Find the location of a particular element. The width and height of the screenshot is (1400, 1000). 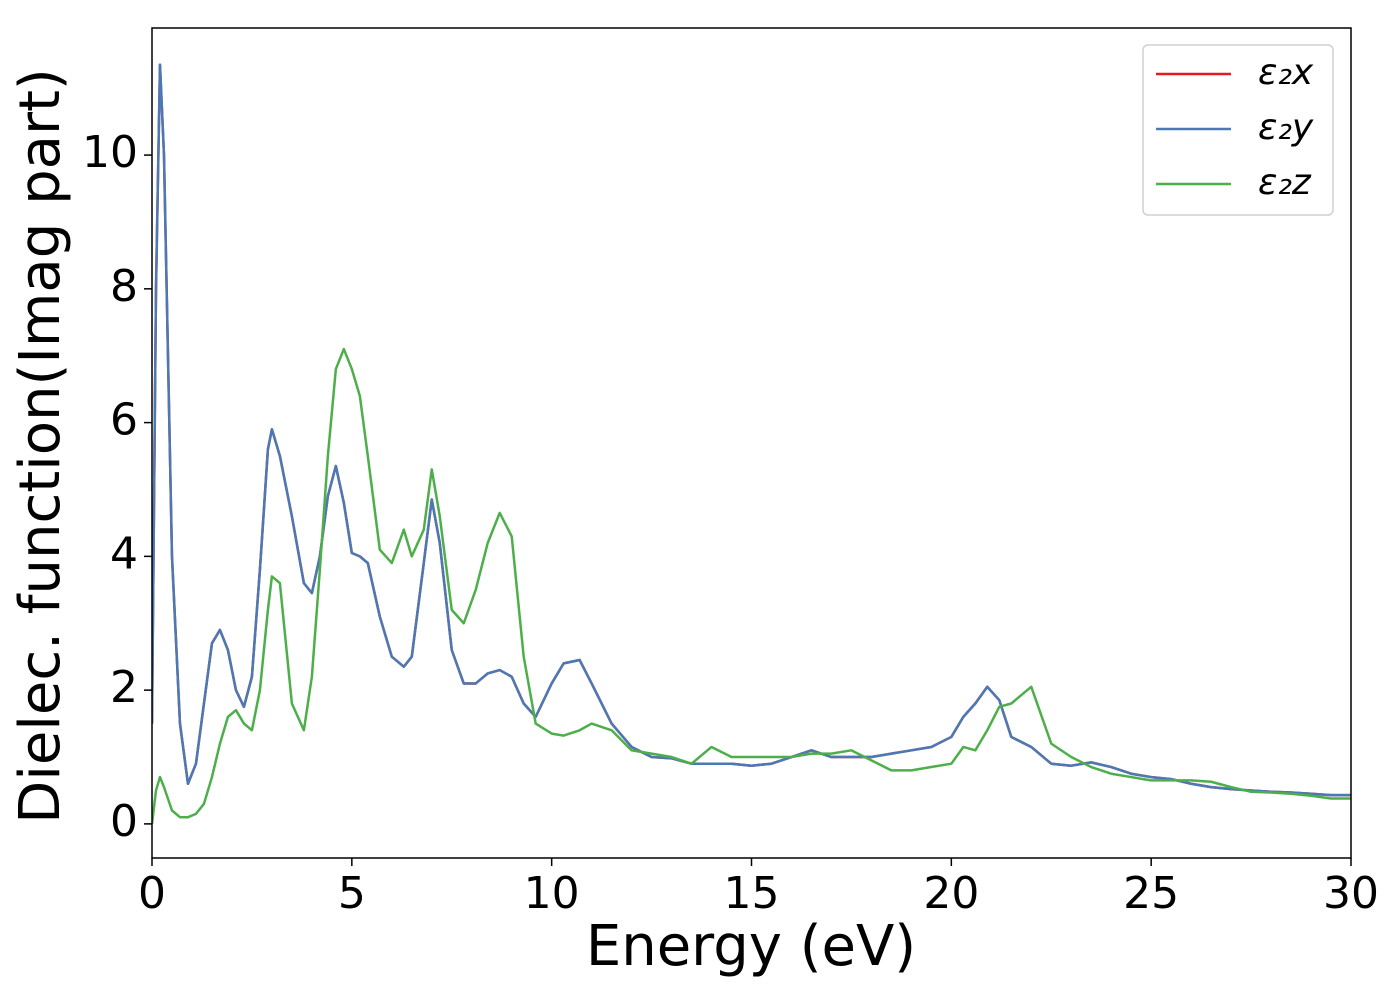

y-tick-label: 0 is located at coordinates (124, 821).